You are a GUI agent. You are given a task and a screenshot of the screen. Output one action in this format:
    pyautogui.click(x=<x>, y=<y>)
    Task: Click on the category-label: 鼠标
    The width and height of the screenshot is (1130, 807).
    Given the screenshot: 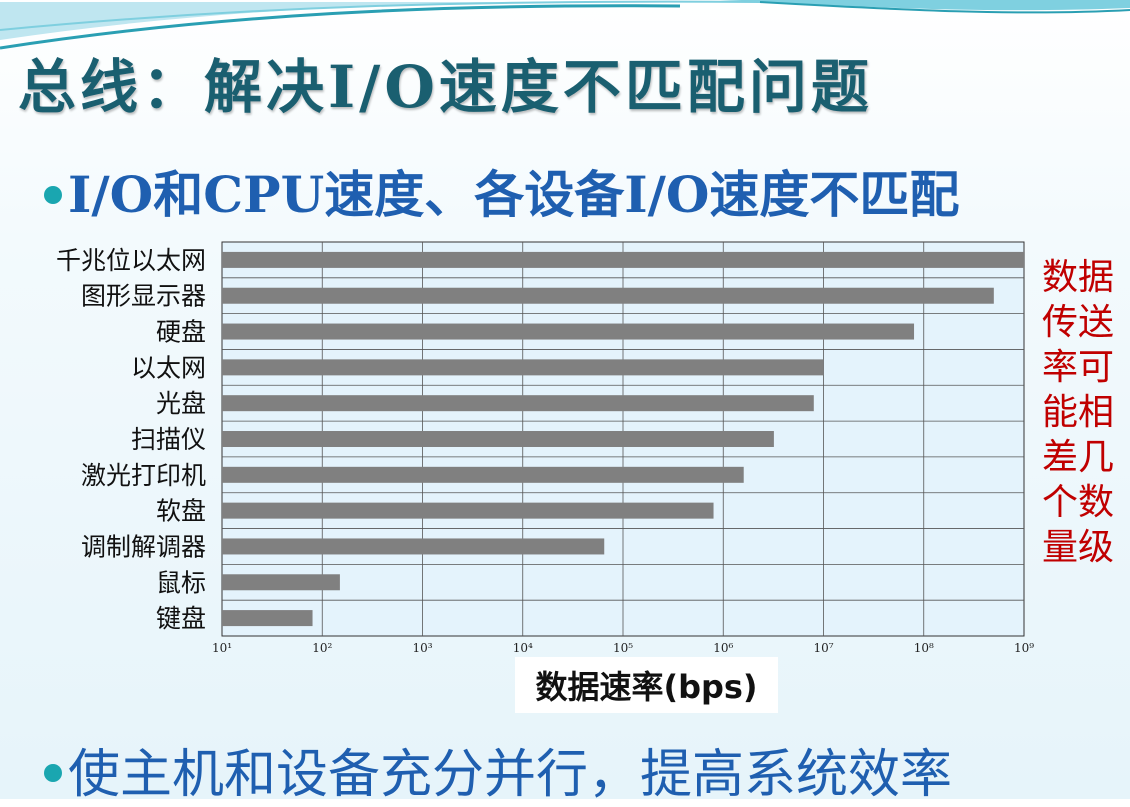 What is the action you would take?
    pyautogui.click(x=181, y=582)
    